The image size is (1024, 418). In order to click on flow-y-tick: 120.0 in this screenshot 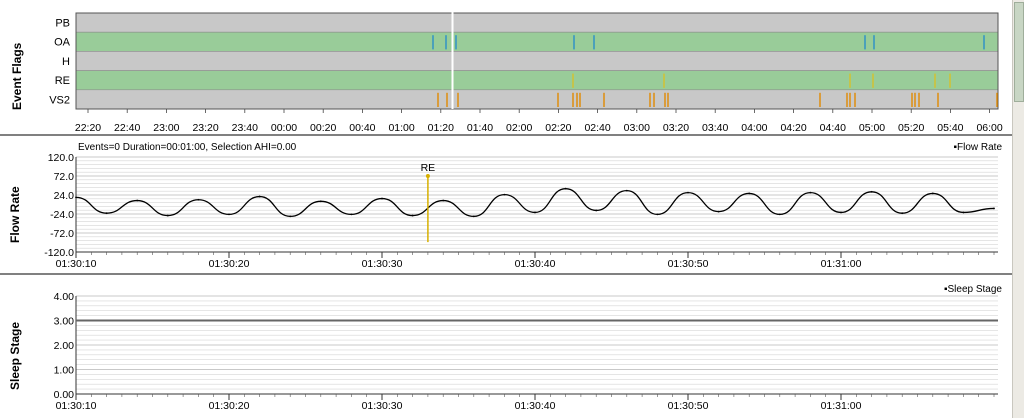, I will do `click(61, 158)`.